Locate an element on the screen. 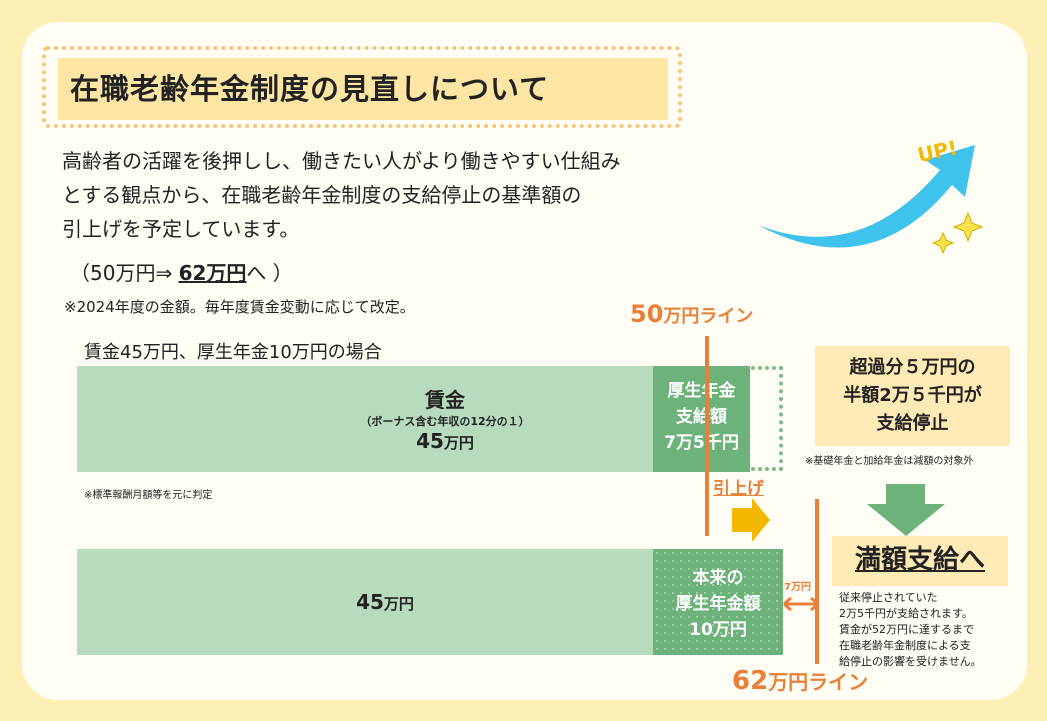  excess-l3: 支給停止 is located at coordinates (912, 423).